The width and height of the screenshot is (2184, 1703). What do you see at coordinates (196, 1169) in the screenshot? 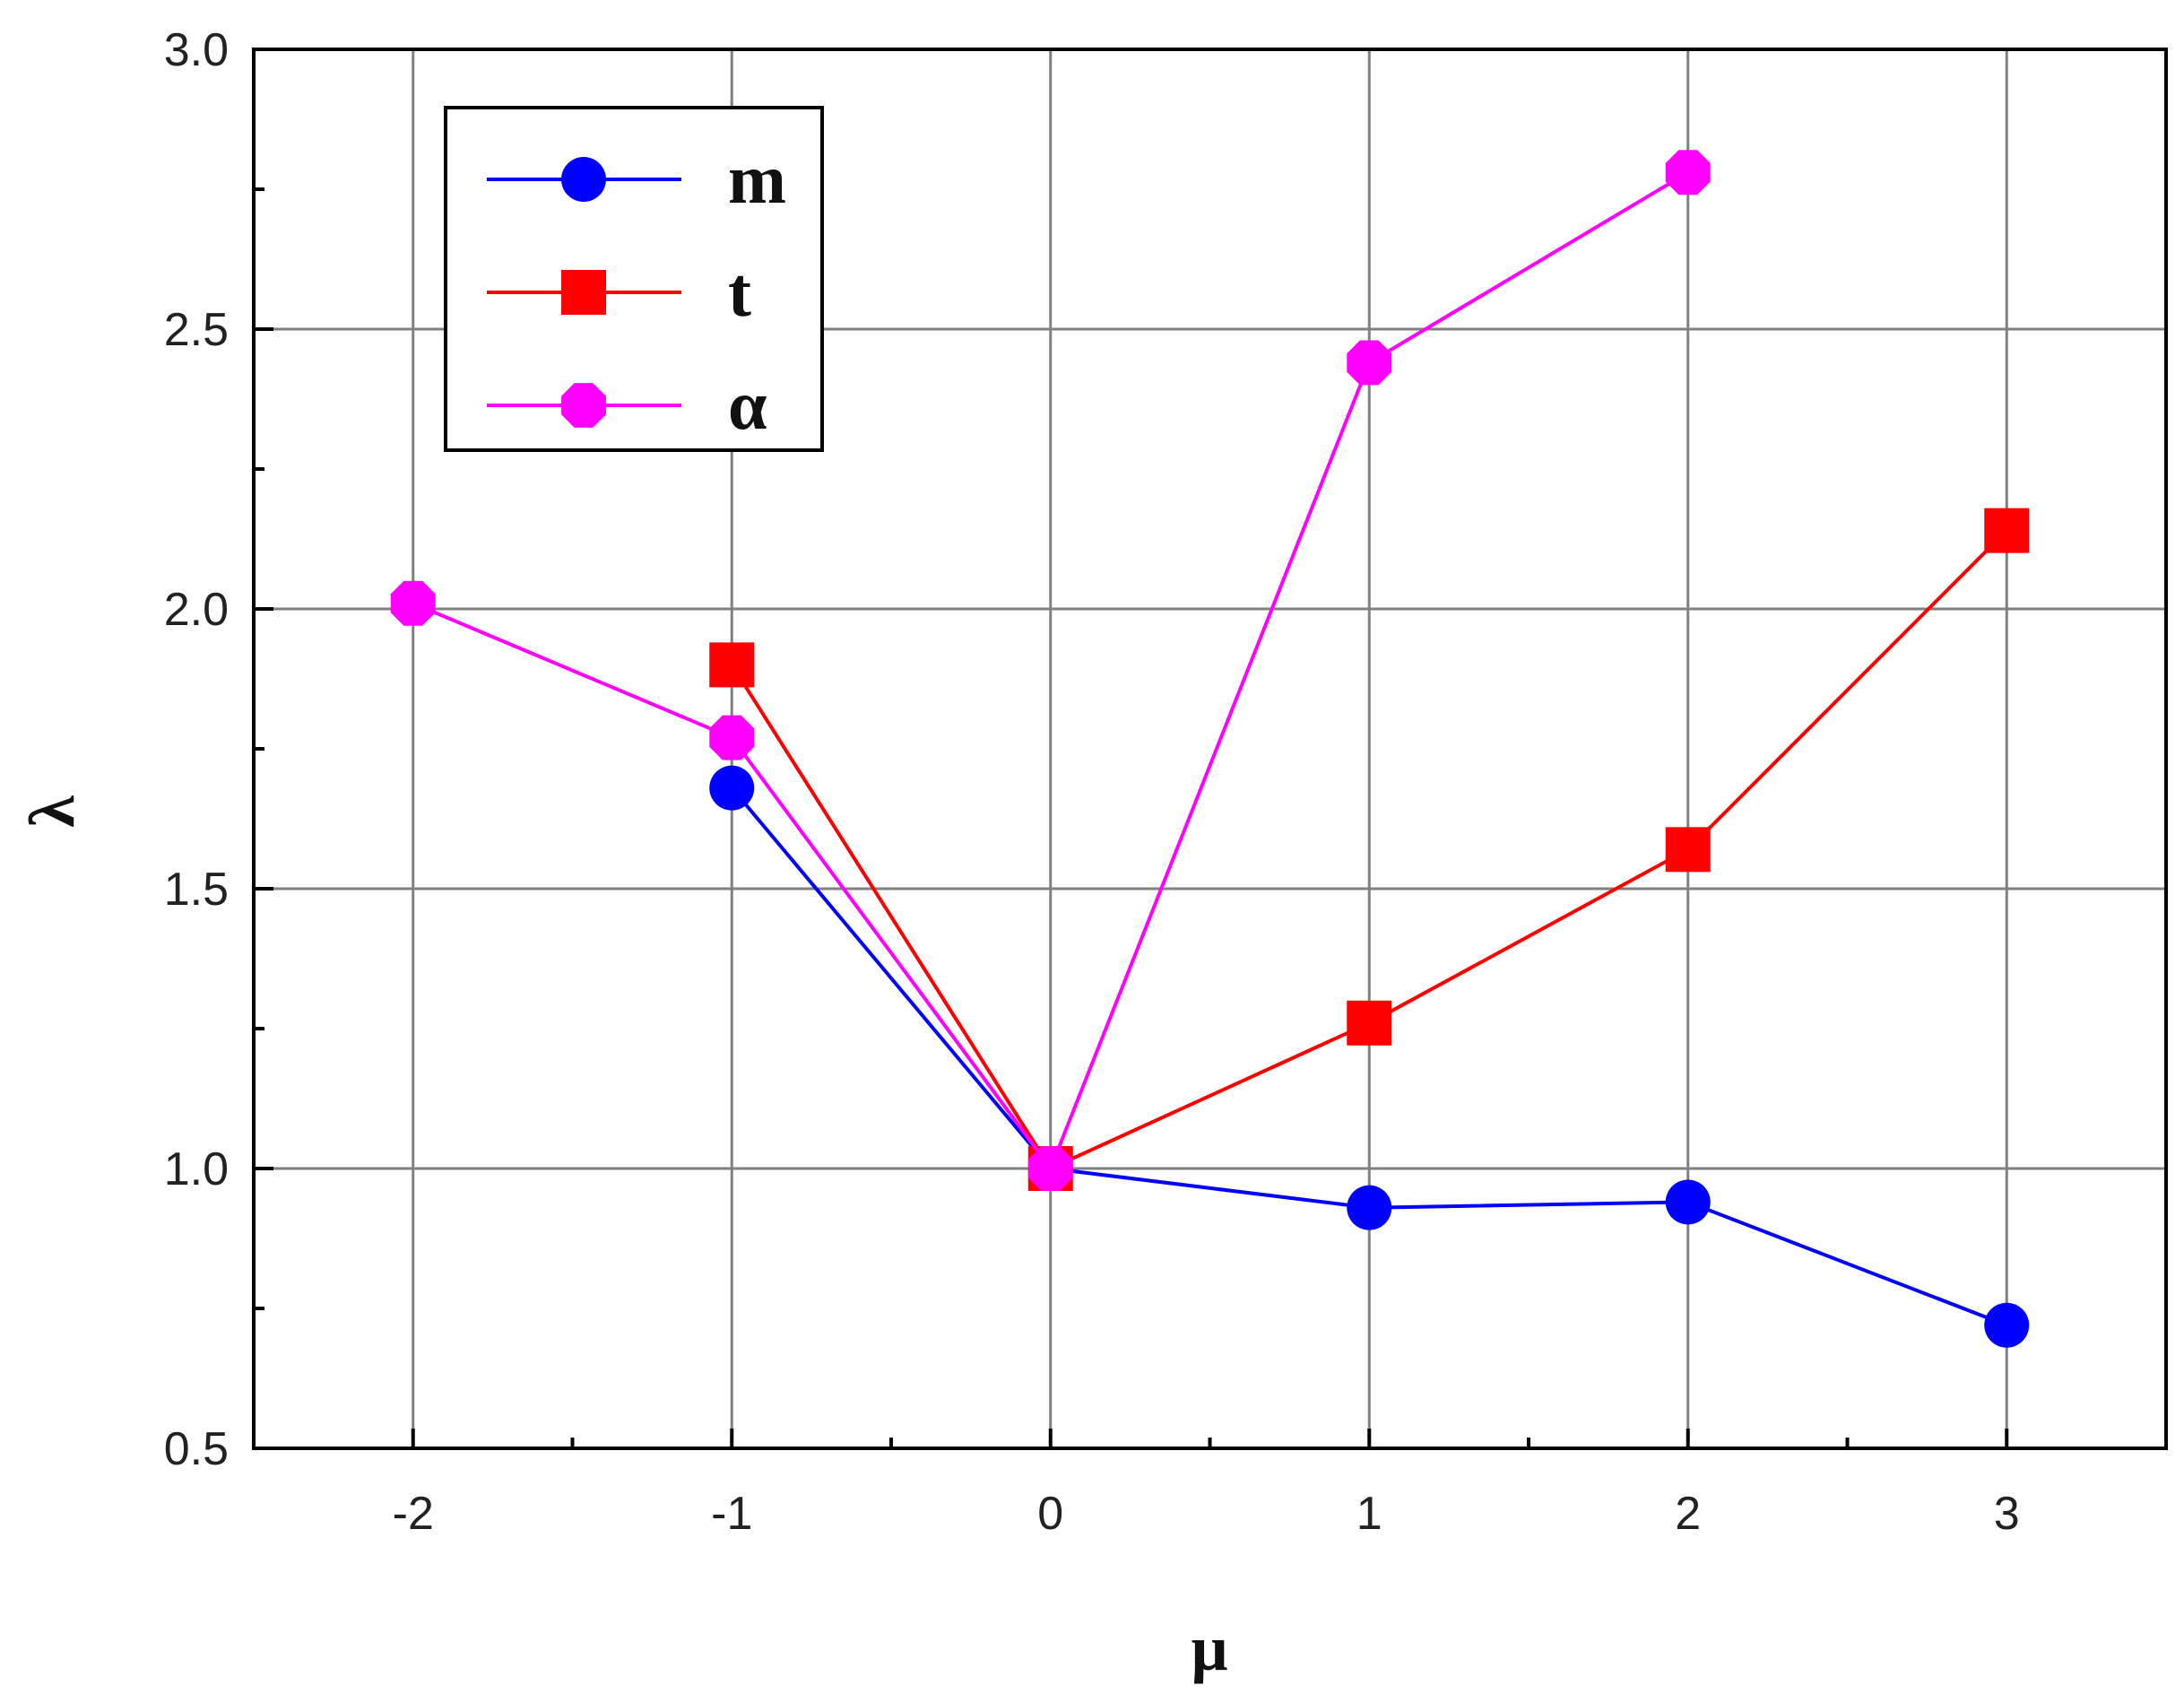
I see `y-tick-label: 1.0` at bounding box center [196, 1169].